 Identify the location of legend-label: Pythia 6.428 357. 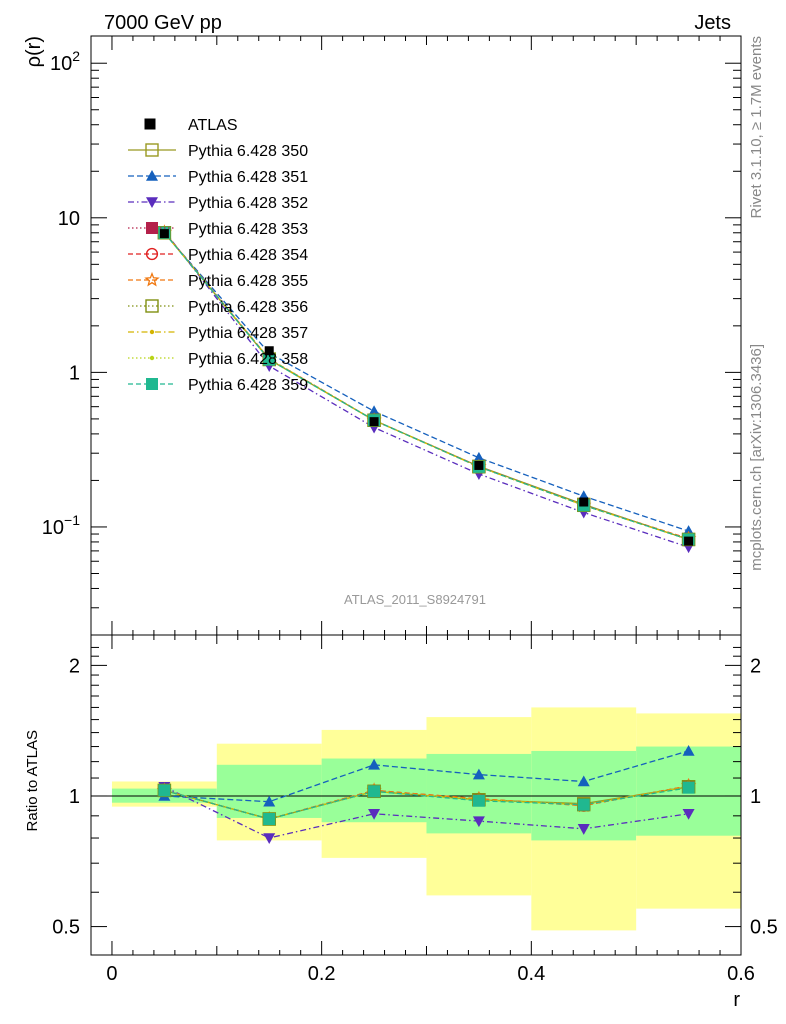
(248, 333).